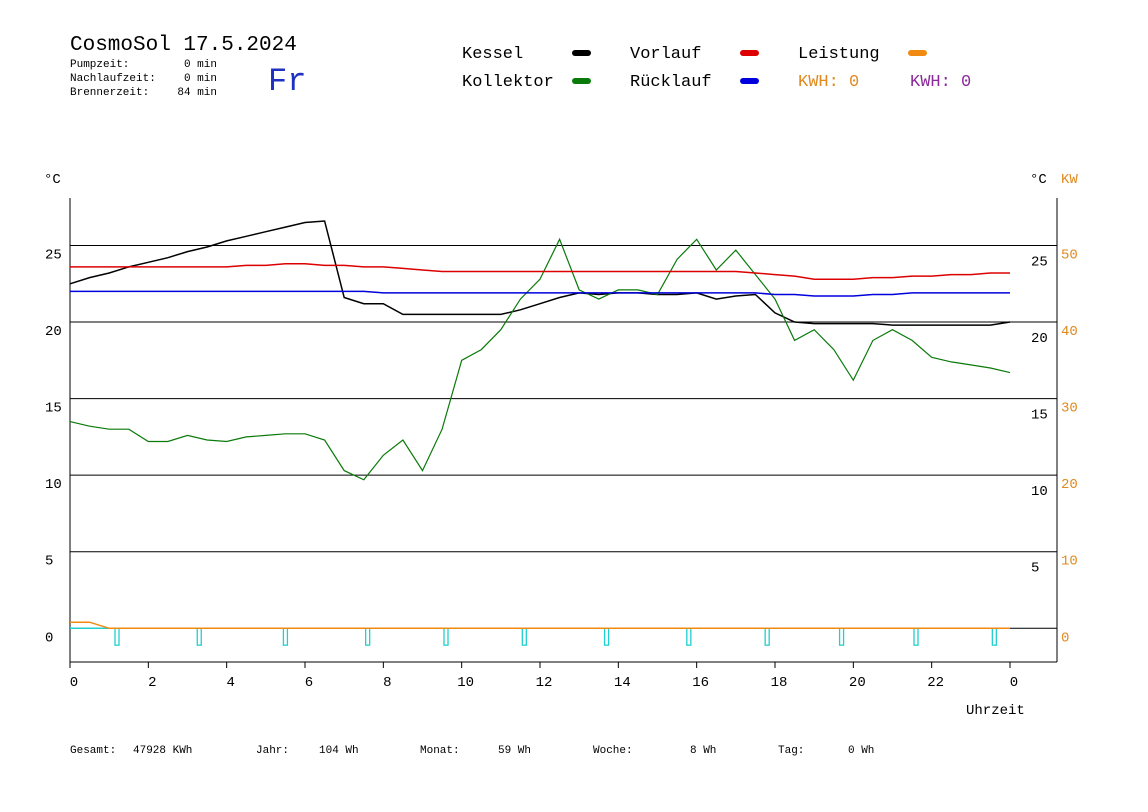 The image size is (1148, 812). What do you see at coordinates (1039, 492) in the screenshot?
I see `y-tick-label-right: 10` at bounding box center [1039, 492].